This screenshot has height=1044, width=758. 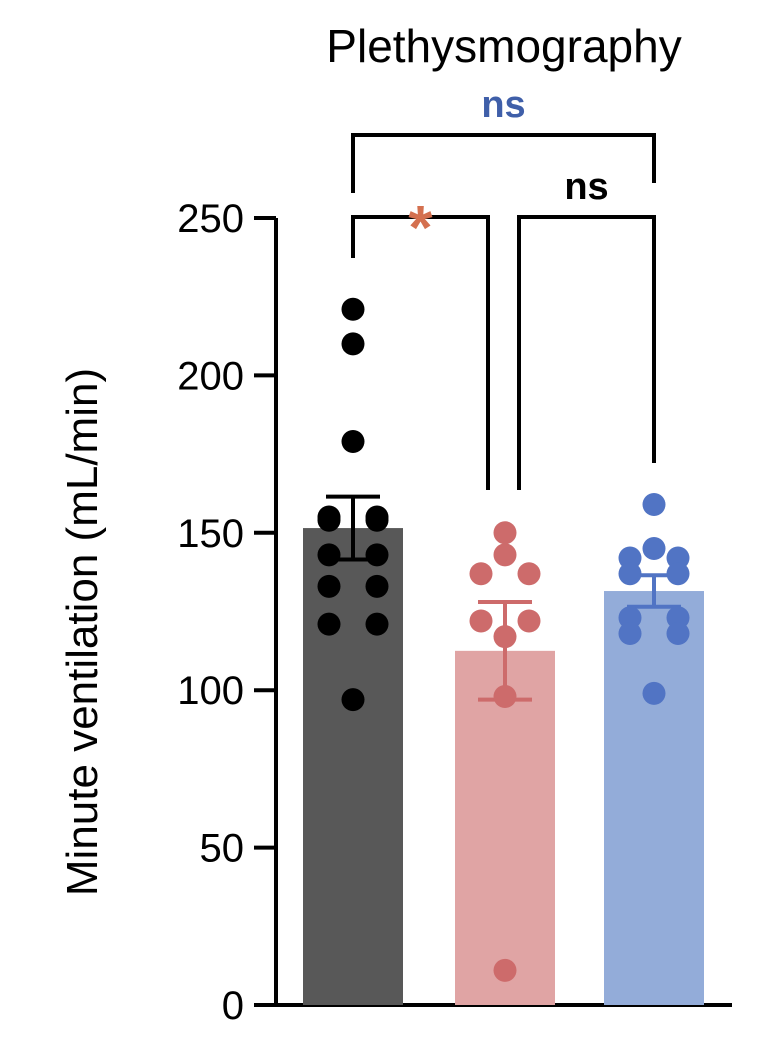 I want to click on y-tick-label: 100, so click(x=210, y=691).